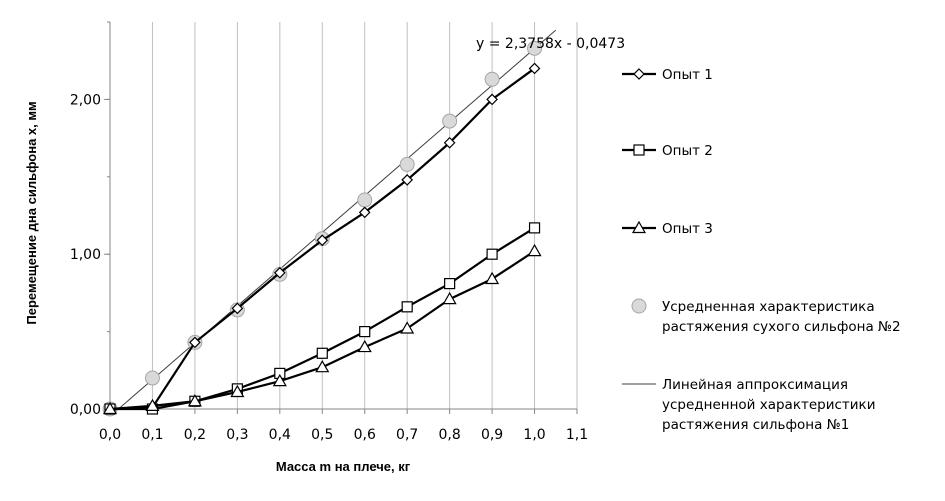 The image size is (945, 501). I want to click on legend-item-2: Опыт 2, so click(667, 151).